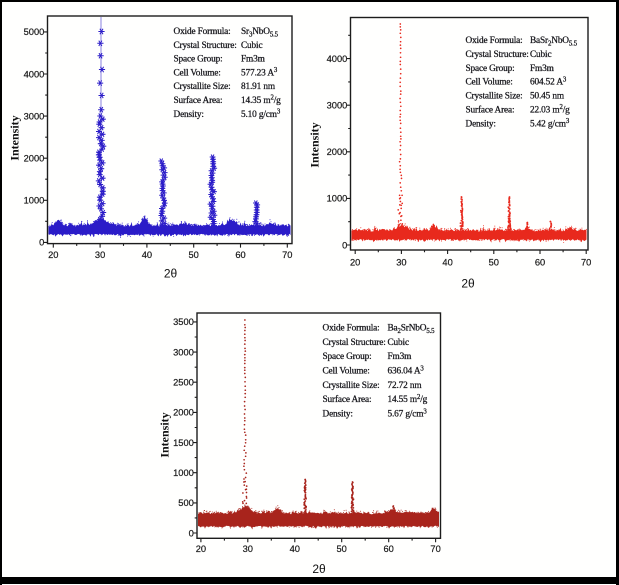 The width and height of the screenshot is (619, 585). Describe the element at coordinates (260, 32) in the screenshot. I see `svg-text: Sr3NbO5.5` at that location.